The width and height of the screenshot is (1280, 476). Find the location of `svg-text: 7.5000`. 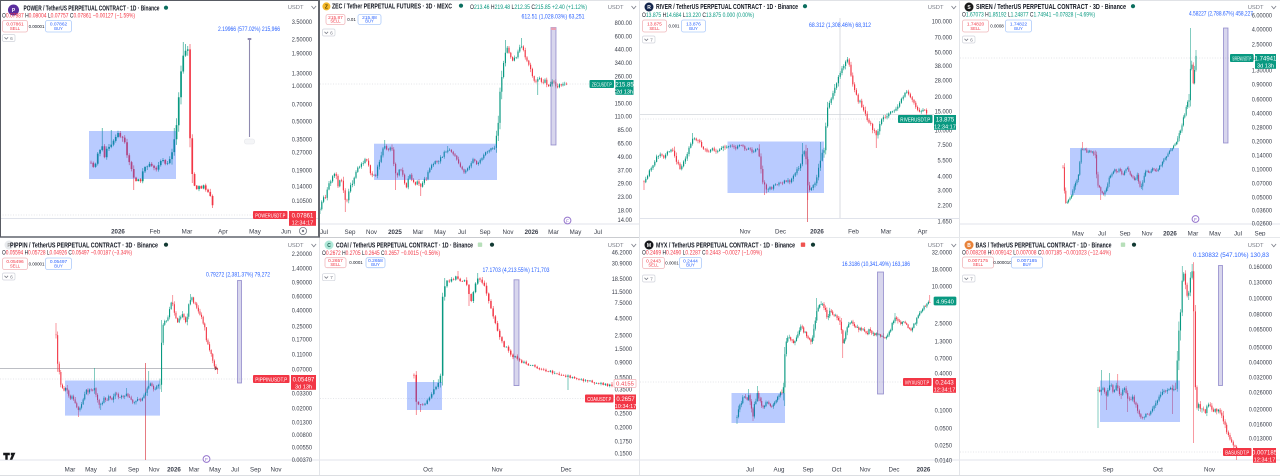

svg-text: 7.5000 is located at coordinates (624, 303).